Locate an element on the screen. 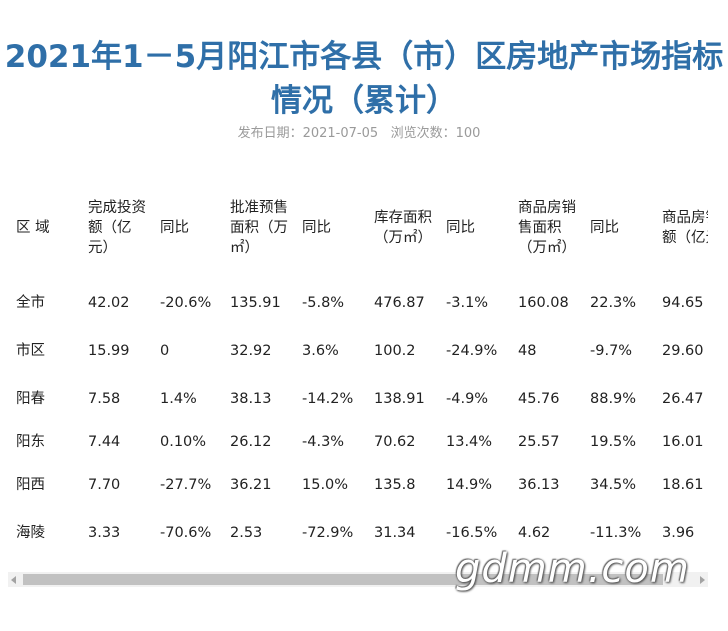  article-meta: 发布日期：2021-07-05 浏览次数：100 is located at coordinates (359, 131).